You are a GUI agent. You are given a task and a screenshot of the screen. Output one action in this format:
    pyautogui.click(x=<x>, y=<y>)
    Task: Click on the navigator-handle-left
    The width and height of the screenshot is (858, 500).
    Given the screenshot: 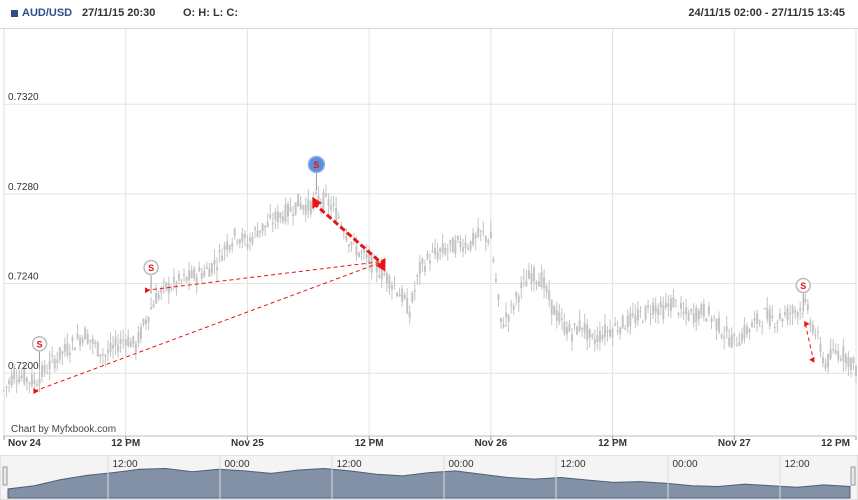 What is the action you would take?
    pyautogui.click(x=5, y=476)
    